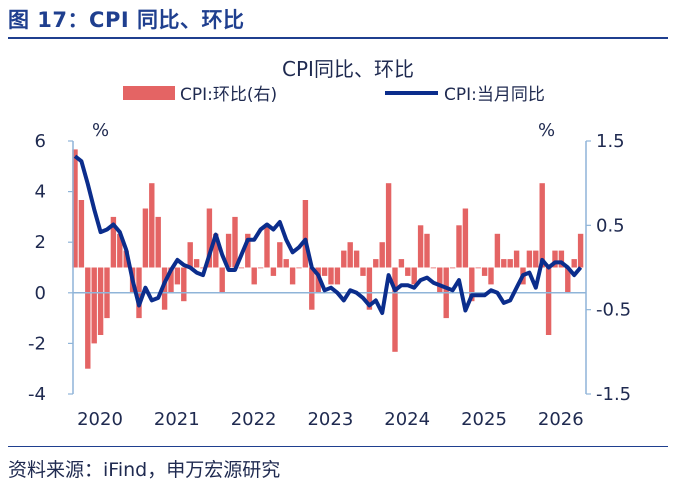 This screenshot has width=678, height=486. I want to click on x-tick-label: 2023, so click(330, 419).